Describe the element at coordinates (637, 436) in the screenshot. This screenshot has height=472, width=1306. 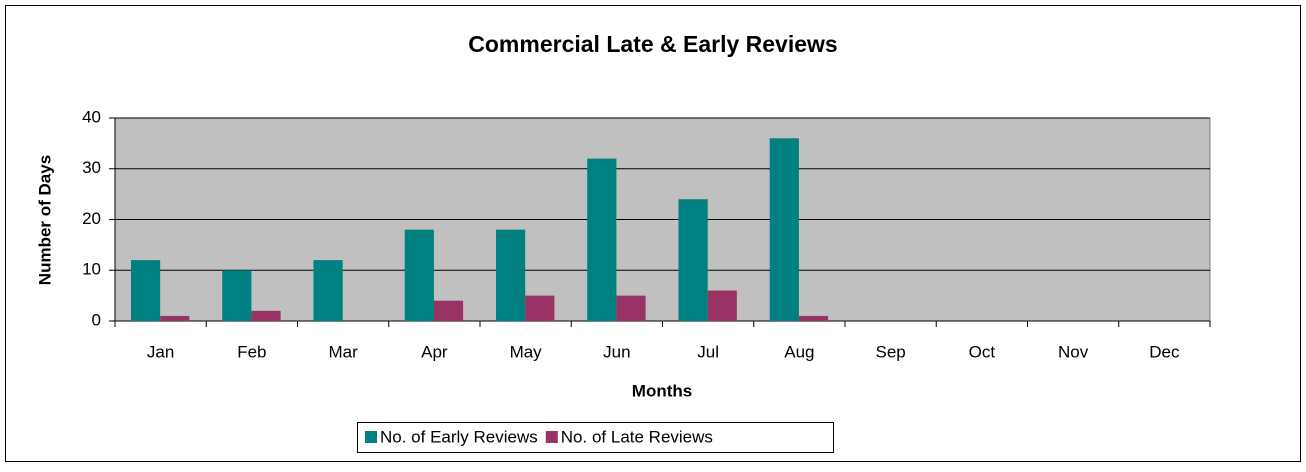
I see `legend-label: No. of Late Reviews` at that location.